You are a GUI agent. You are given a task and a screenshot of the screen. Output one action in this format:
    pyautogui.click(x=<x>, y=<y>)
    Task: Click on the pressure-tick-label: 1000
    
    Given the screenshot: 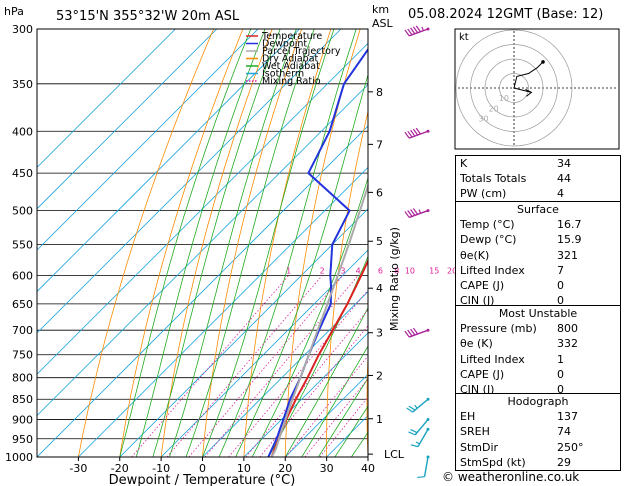 What is the action you would take?
    pyautogui.click(x=19, y=457)
    